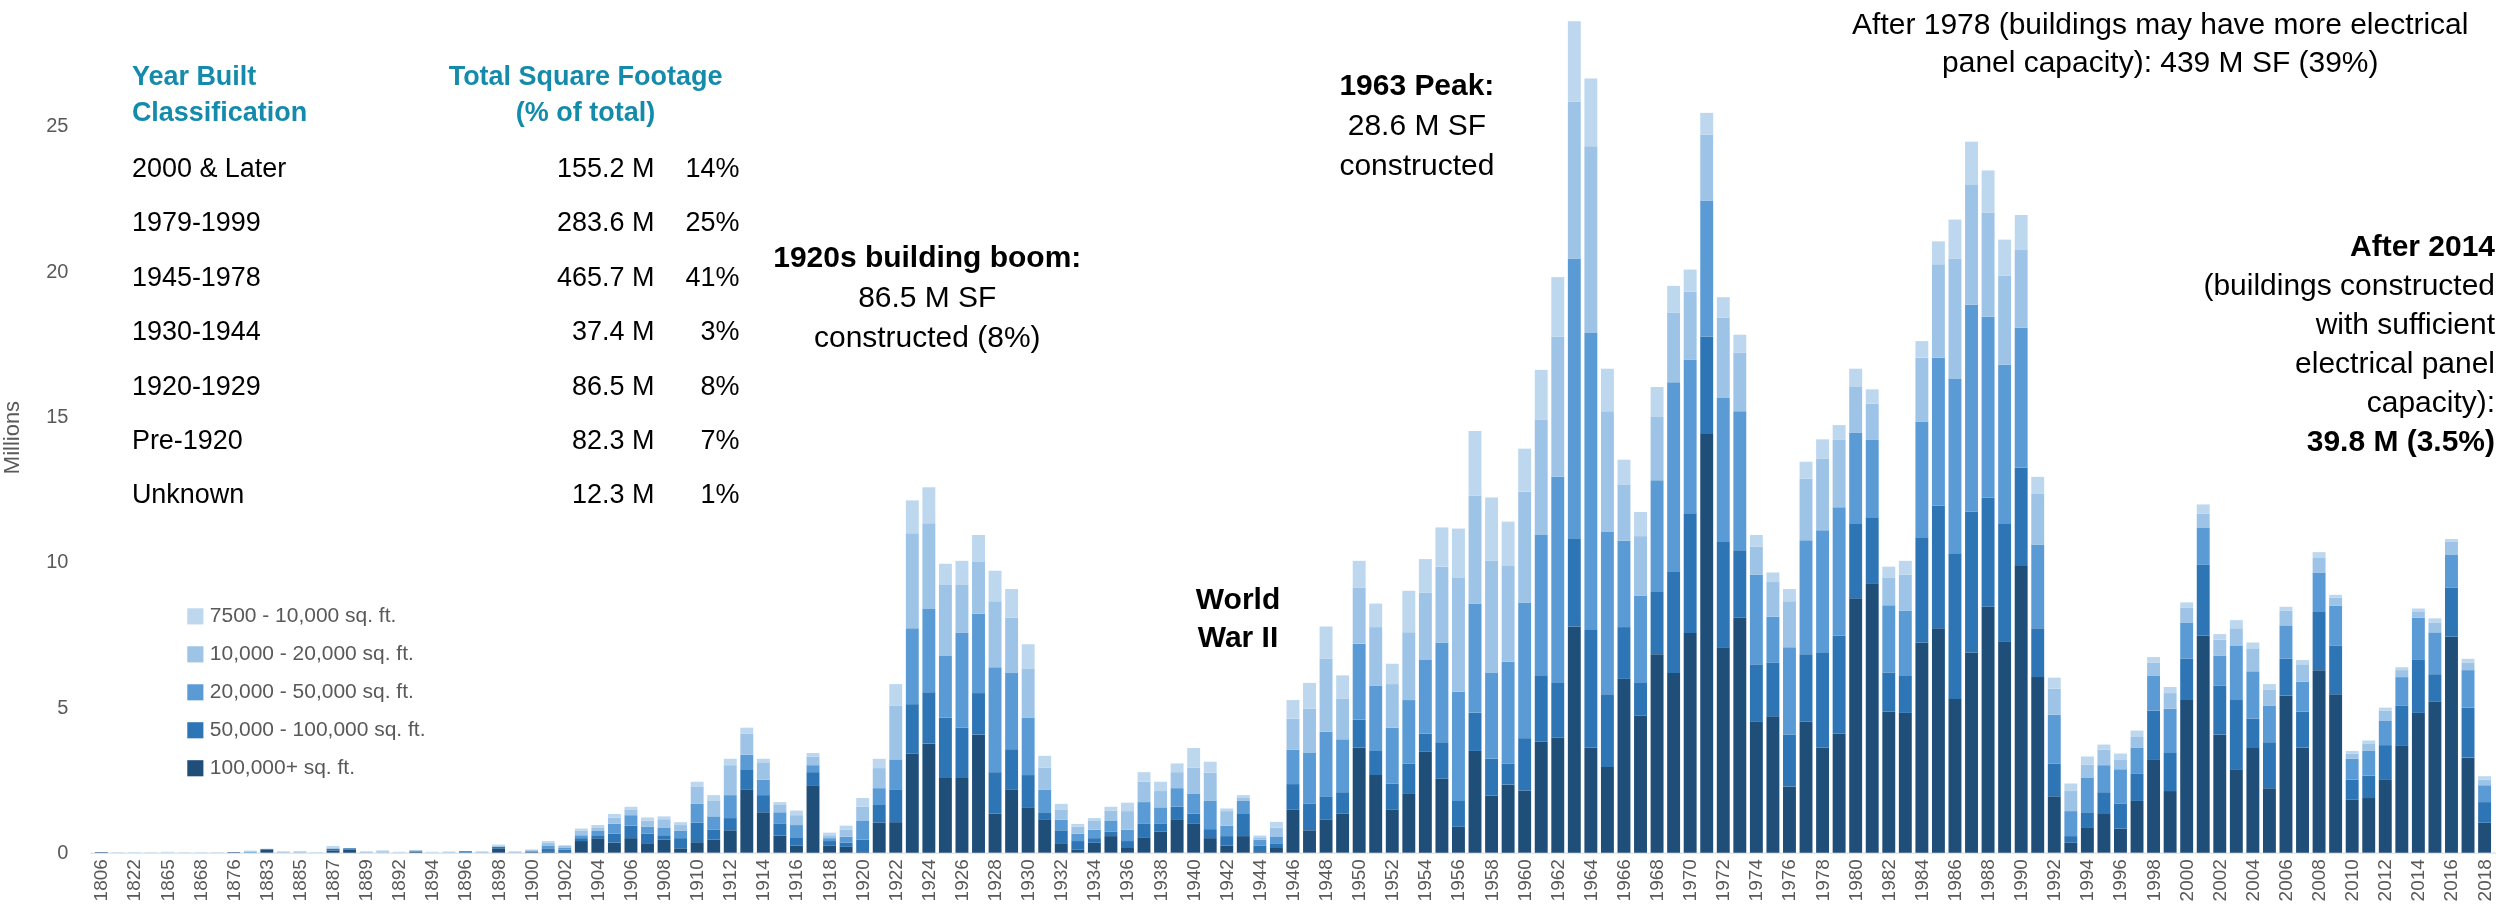 The height and width of the screenshot is (914, 2496). Describe the element at coordinates (796, 880) in the screenshot. I see `x-tick-label: 1916` at that location.